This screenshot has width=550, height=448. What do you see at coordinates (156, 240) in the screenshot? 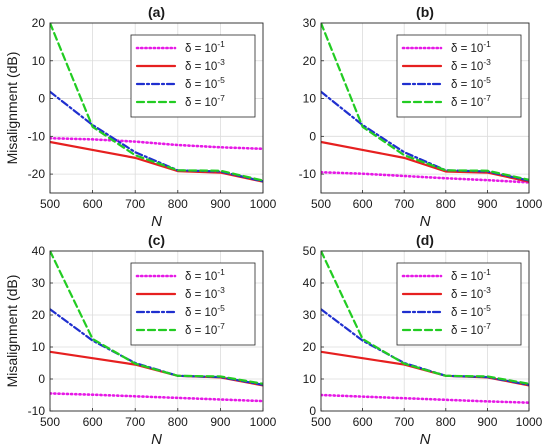
I see `chart-title: (c)` at bounding box center [156, 240].